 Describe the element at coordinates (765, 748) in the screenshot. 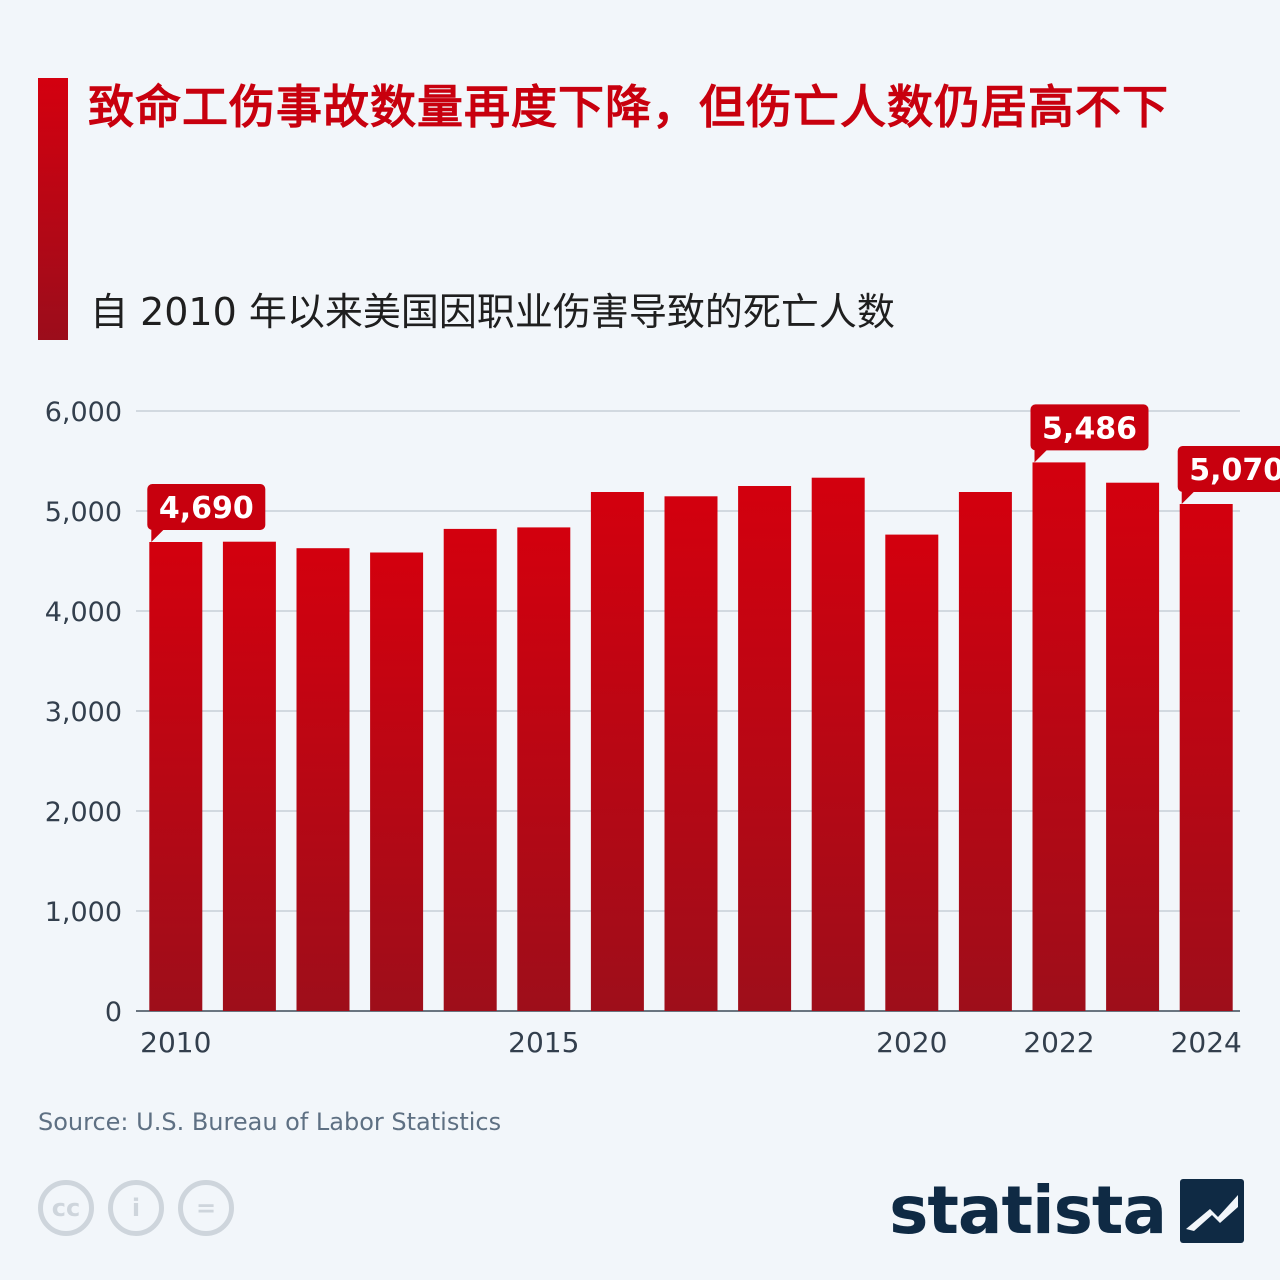

I see `bar-2018` at that location.